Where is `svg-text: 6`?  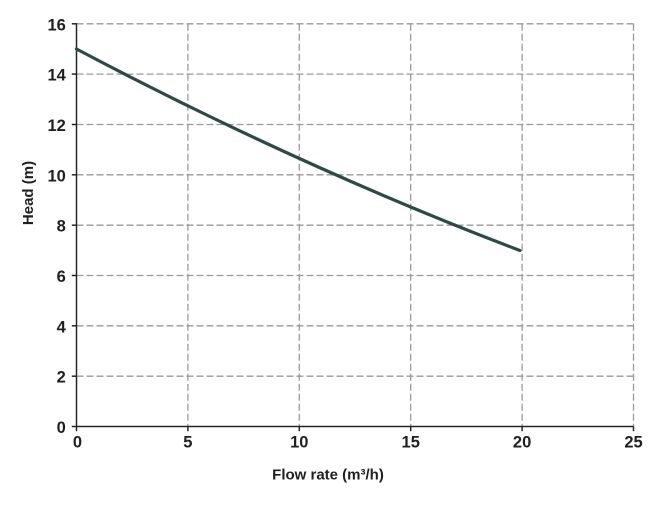
svg-text: 6 is located at coordinates (61, 277).